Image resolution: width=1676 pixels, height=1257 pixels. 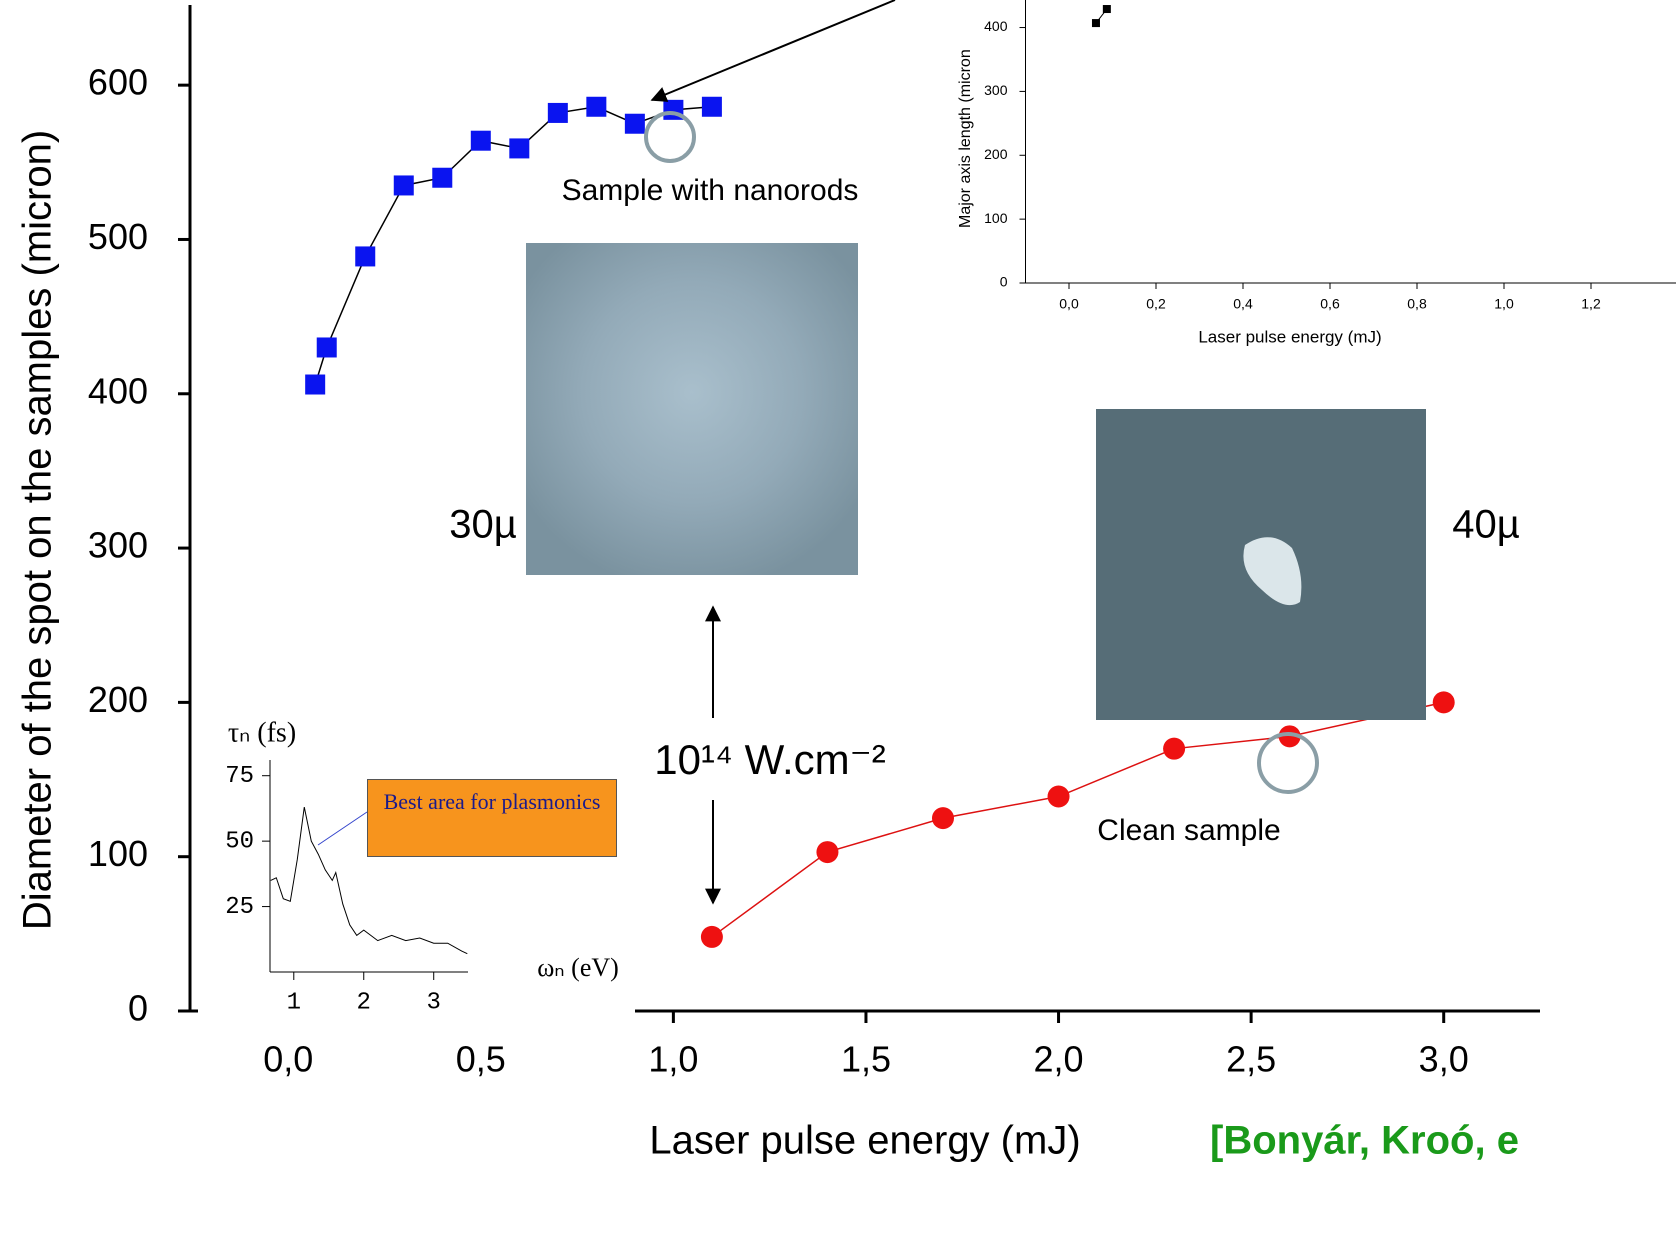 I want to click on callout-text: Best area for plasmonics, so click(x=492, y=818).